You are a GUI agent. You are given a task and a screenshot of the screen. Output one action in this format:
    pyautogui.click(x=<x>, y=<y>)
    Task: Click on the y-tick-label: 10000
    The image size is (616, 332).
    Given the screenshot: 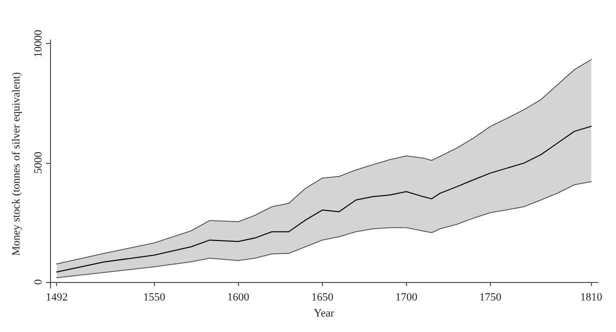 What is the action you would take?
    pyautogui.click(x=38, y=43)
    